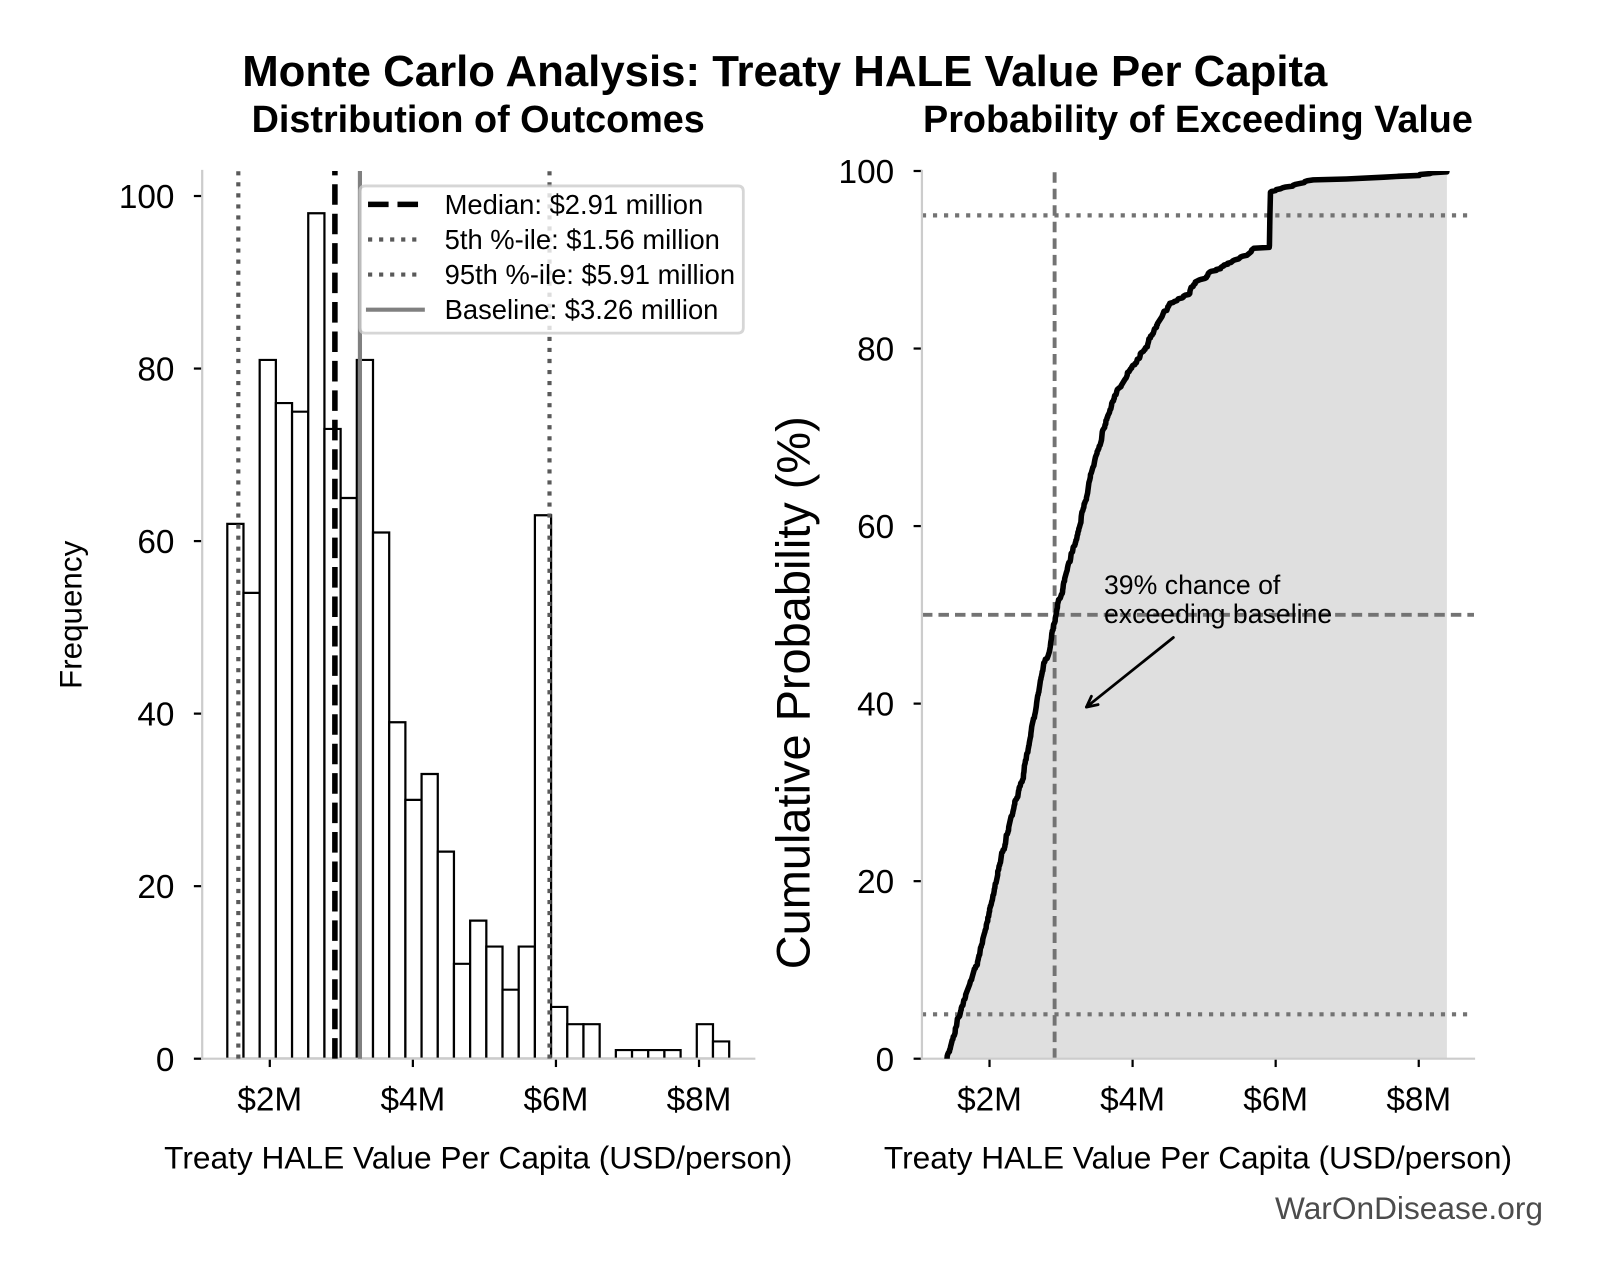  Describe the element at coordinates (71, 614) in the screenshot. I see `svg-text: Frequency` at that location.